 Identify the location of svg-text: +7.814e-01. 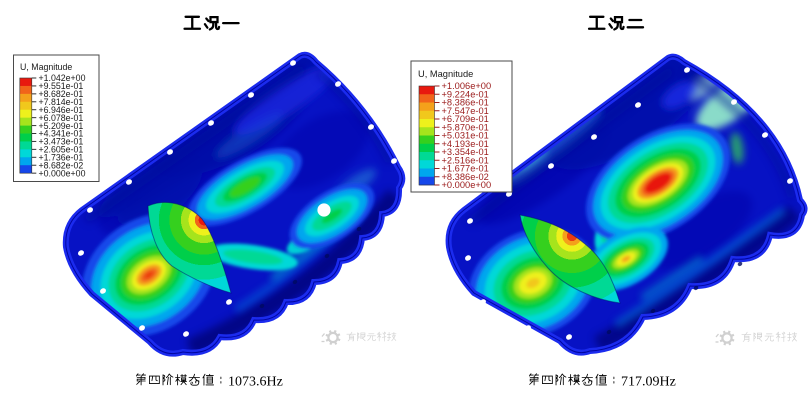
(61, 102).